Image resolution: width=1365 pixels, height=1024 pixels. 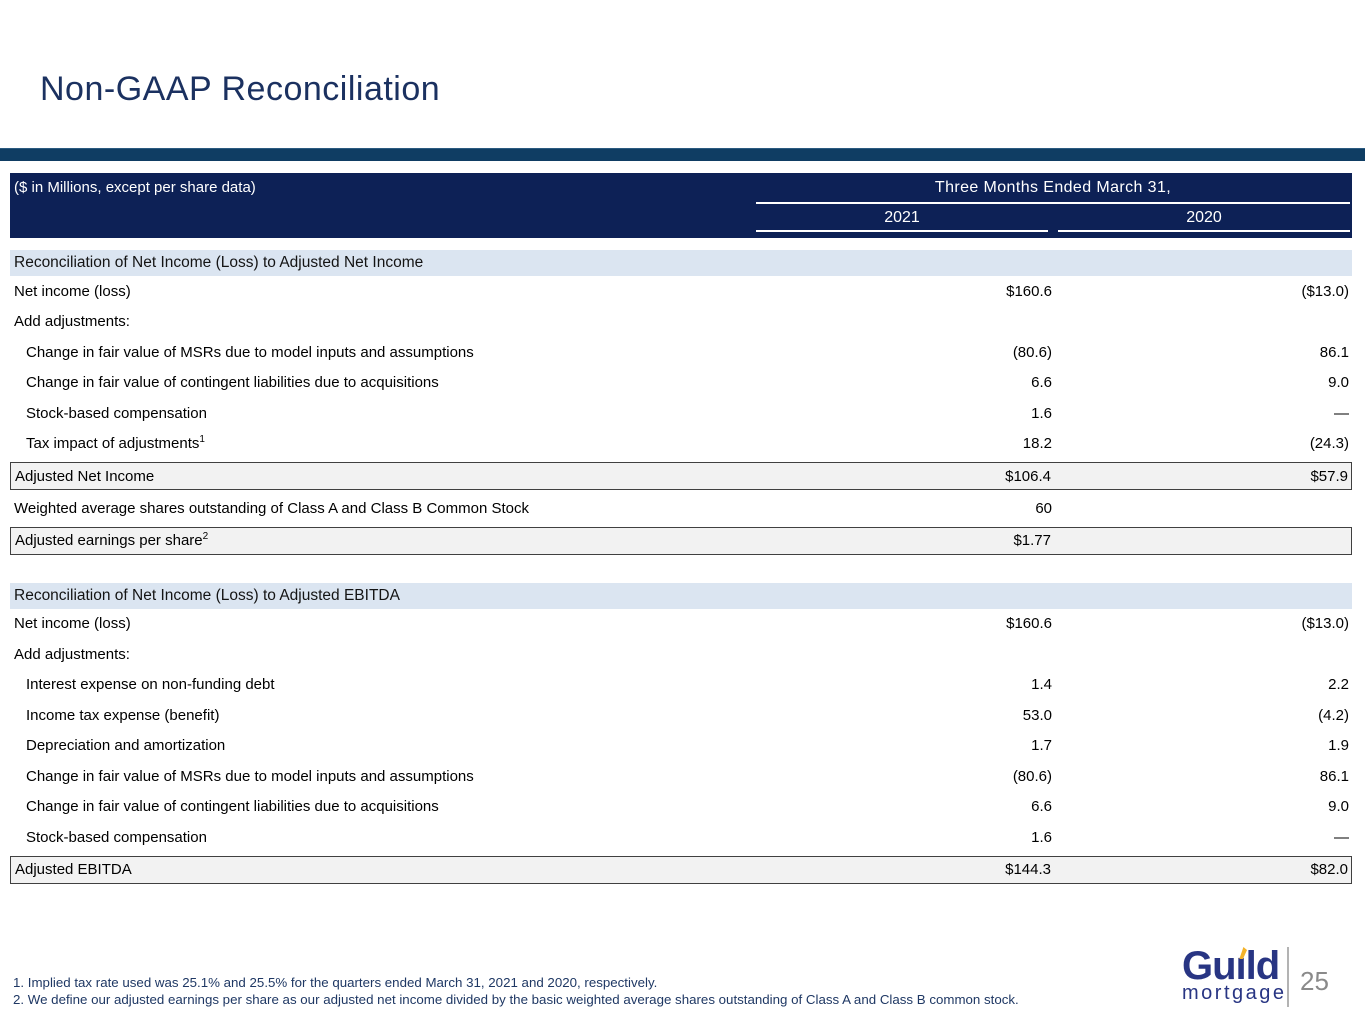 What do you see at coordinates (1243, 953) in the screenshot?
I see `logo-gold-flame-icon` at bounding box center [1243, 953].